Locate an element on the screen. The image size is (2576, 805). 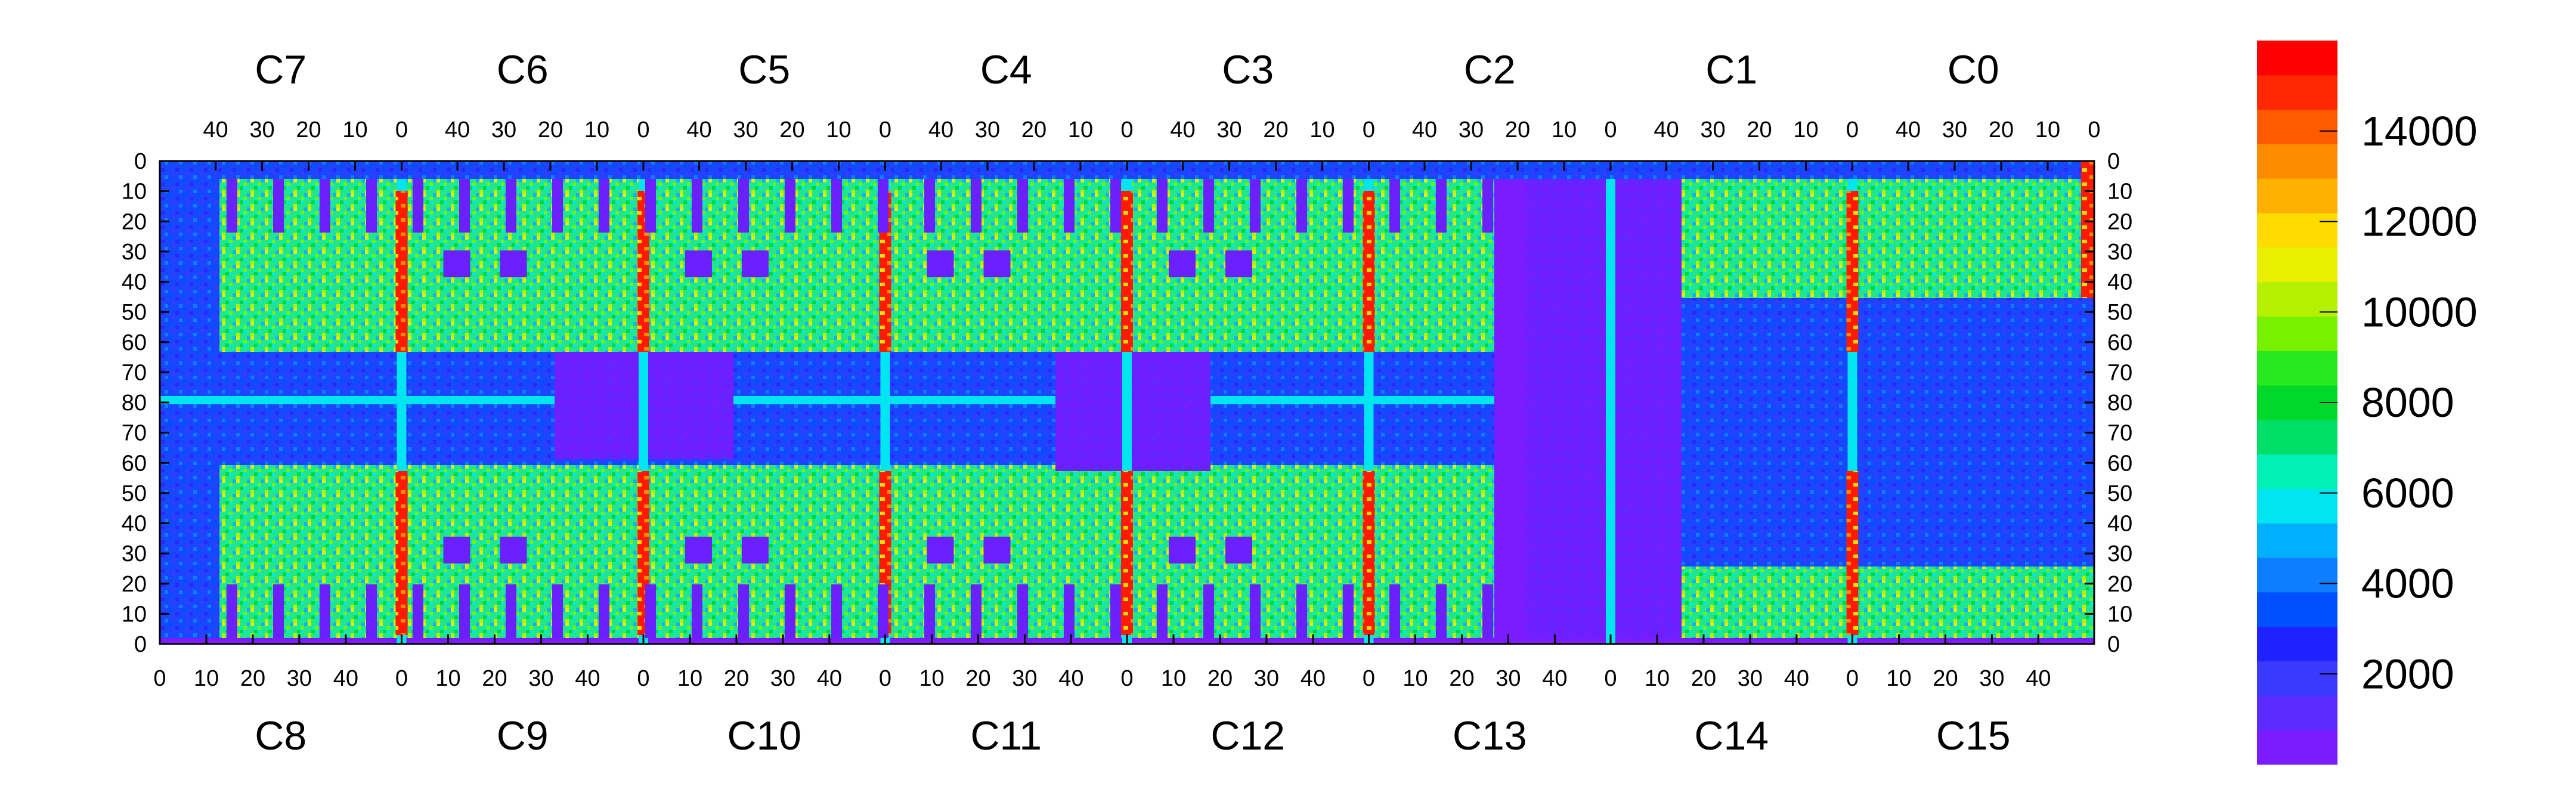
top-chip-label: C2 is located at coordinates (1490, 70).